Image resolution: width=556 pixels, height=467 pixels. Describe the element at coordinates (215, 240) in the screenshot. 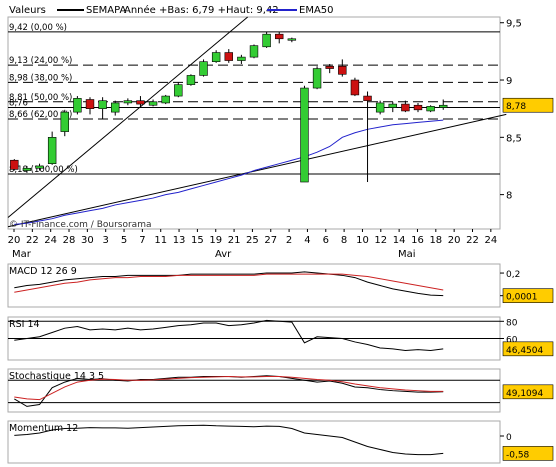

I see `x-tick-label: 19` at that location.